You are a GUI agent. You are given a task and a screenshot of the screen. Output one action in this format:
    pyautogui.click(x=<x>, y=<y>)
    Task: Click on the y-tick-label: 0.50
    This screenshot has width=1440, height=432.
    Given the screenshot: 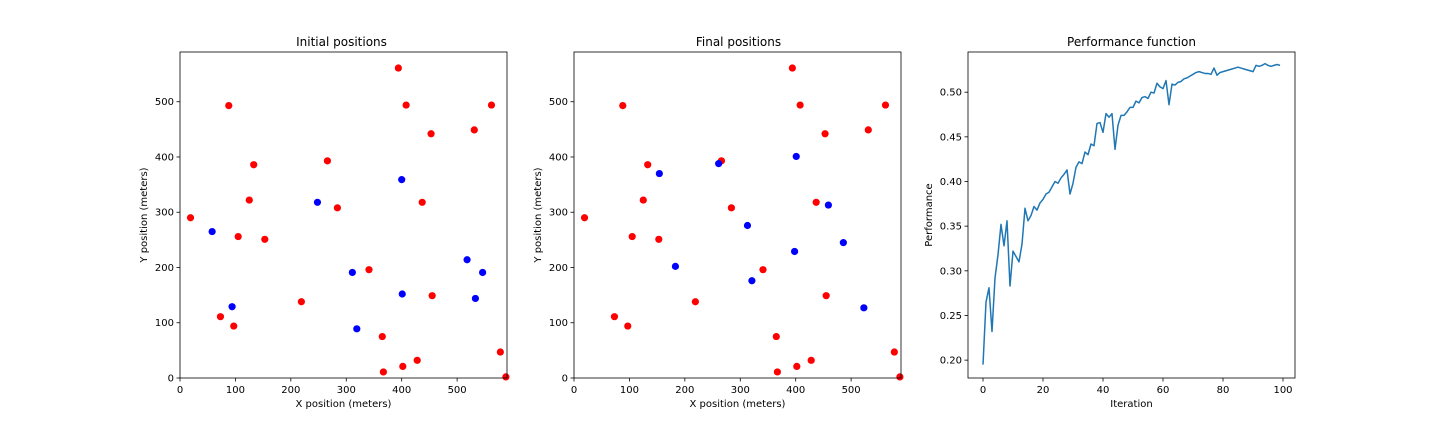 What is the action you would take?
    pyautogui.click(x=951, y=93)
    